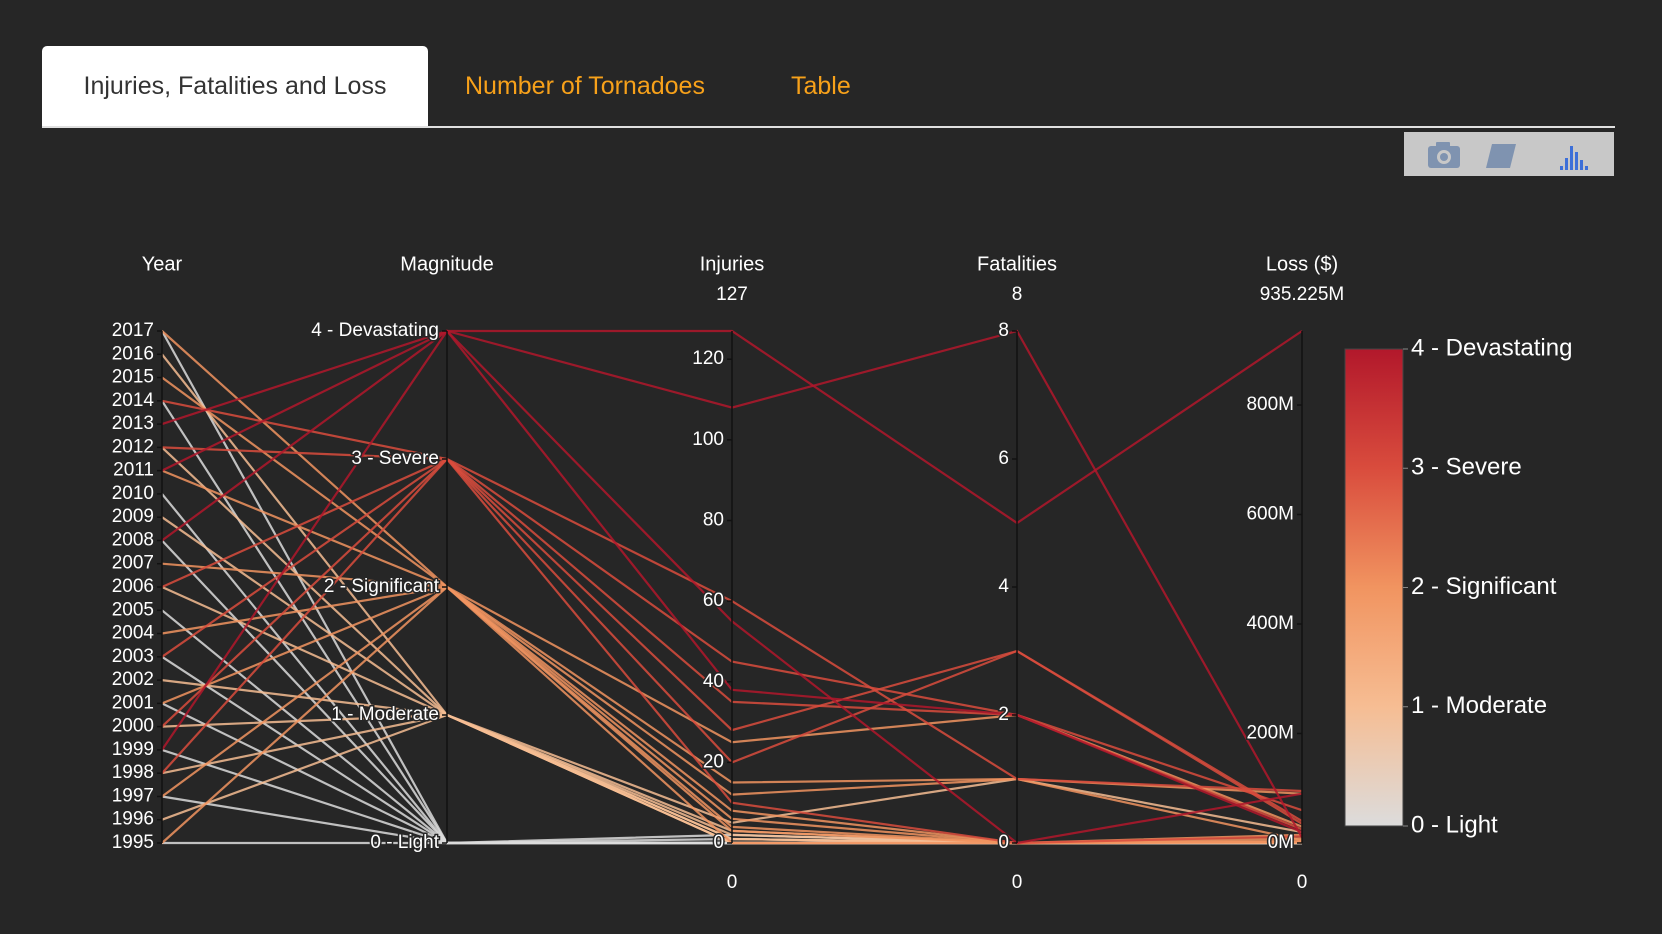 The width and height of the screenshot is (1662, 934). I want to click on tick-label: 1998, so click(133, 772).